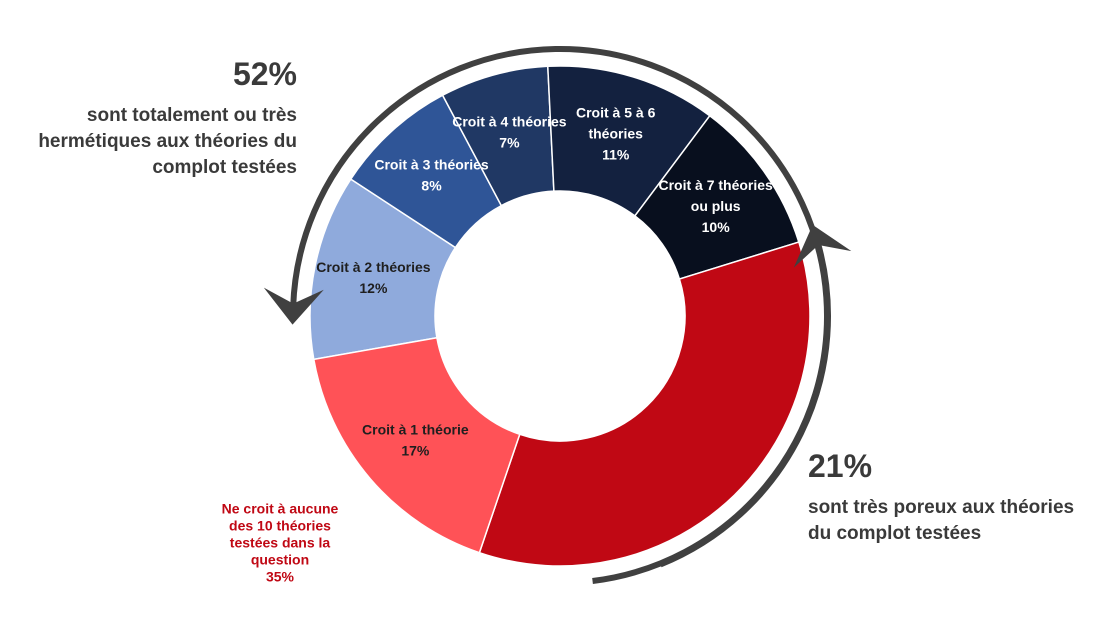 The height and width of the screenshot is (618, 1108). I want to click on slice-label-croit-a-7-theories-ou-plus: Croit à 7 théories ou plus 10%, so click(715, 206).